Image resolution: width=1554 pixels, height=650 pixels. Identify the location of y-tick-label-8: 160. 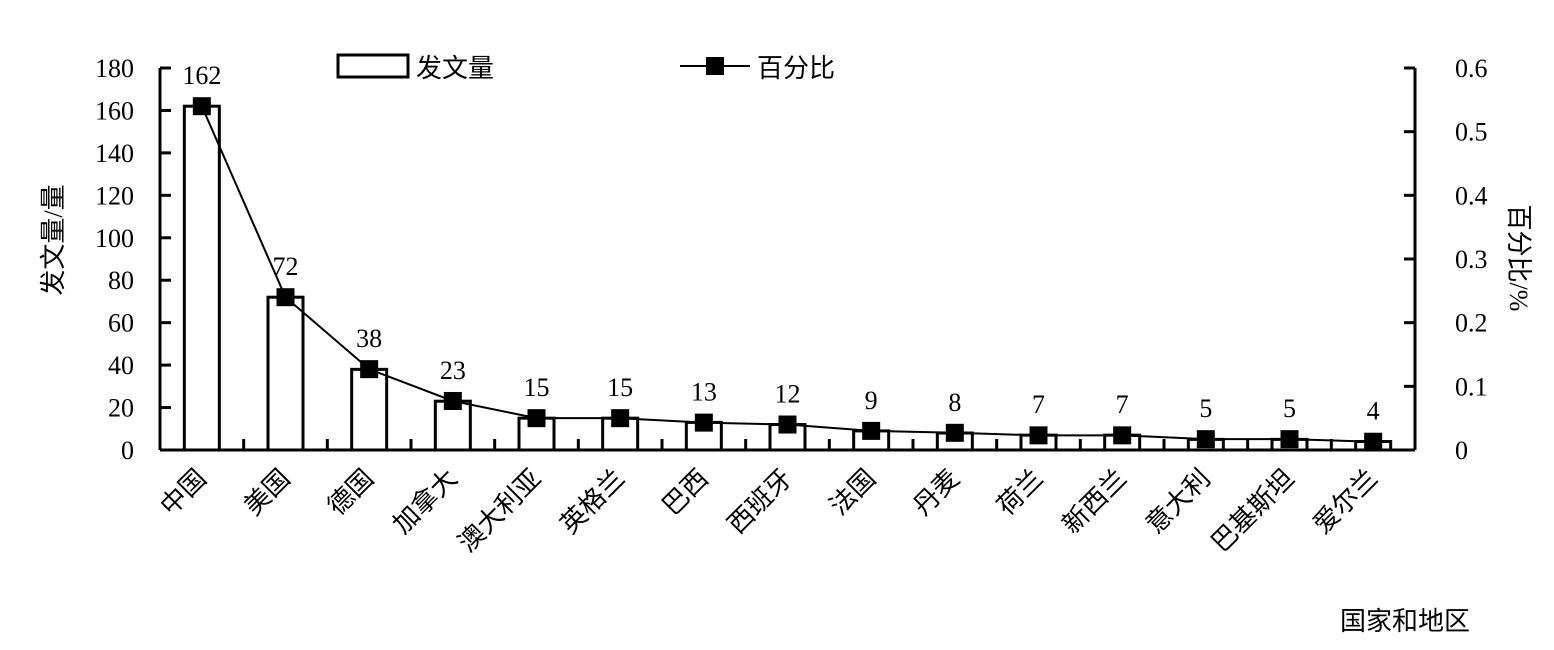
(114, 110).